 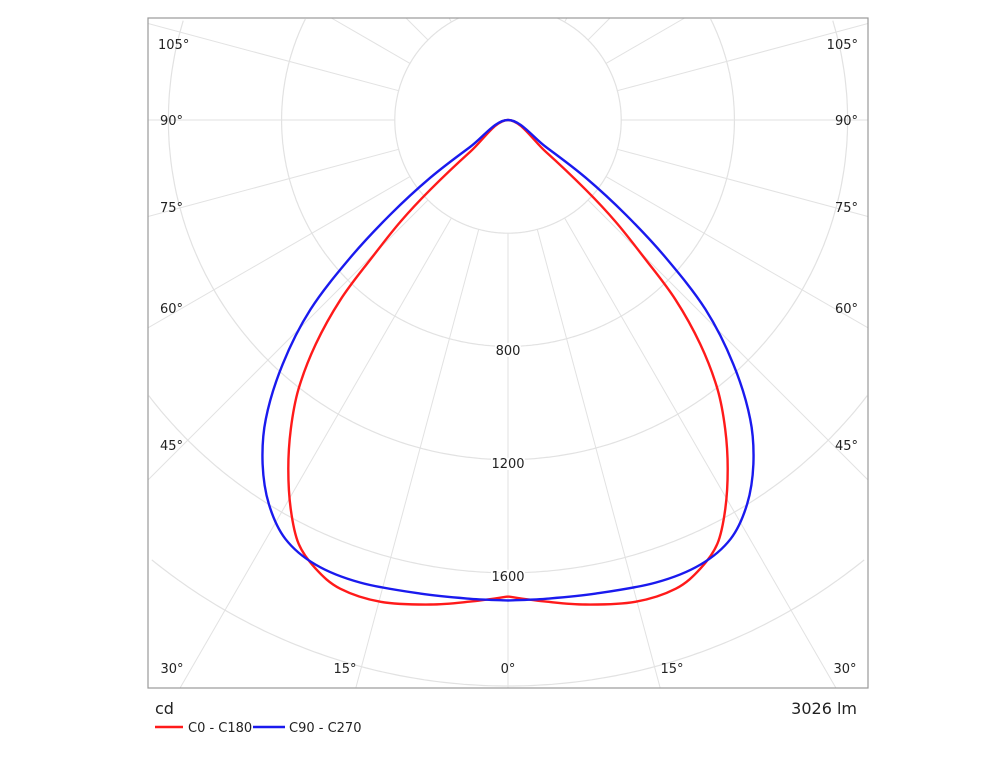 What do you see at coordinates (173, 45) in the screenshot?
I see `angle-label-left-105: 105°` at bounding box center [173, 45].